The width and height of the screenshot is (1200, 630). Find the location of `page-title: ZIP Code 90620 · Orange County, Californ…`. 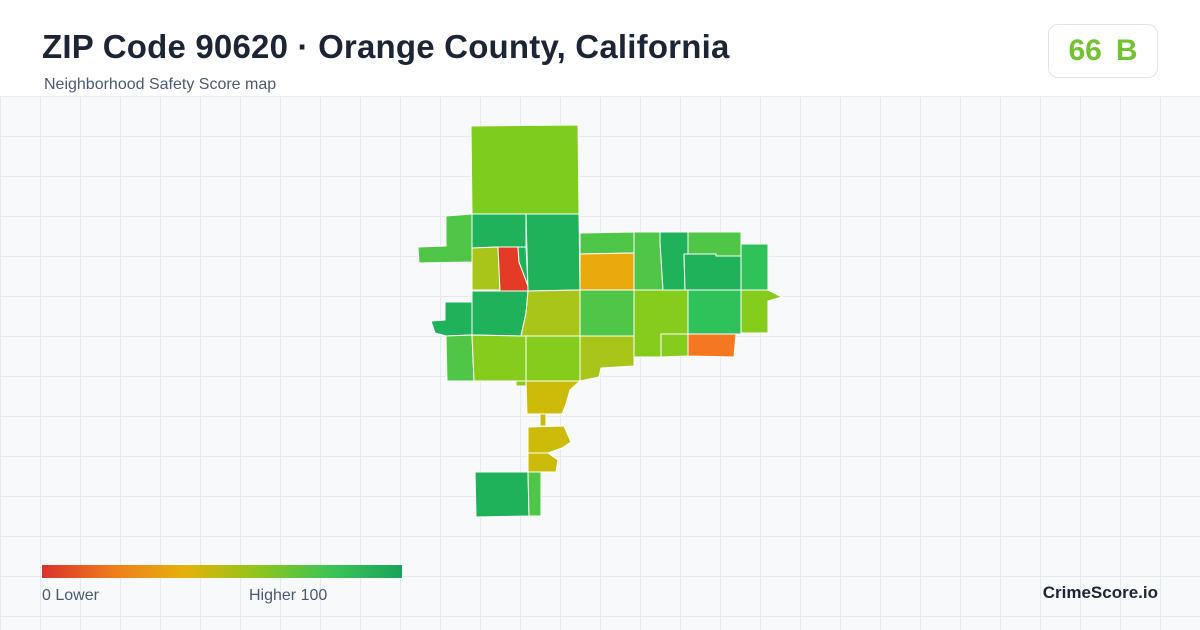

page-title: ZIP Code 90620 · Orange County, Californ… is located at coordinates (386, 46).